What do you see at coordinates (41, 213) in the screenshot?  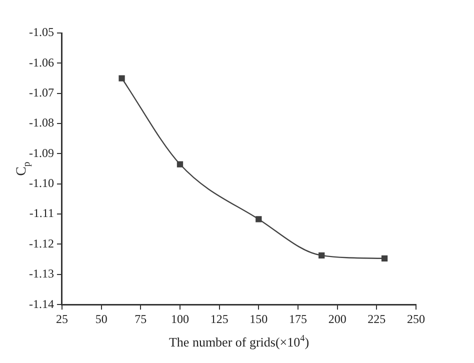 I see `y-tick-label: -1.11` at bounding box center [41, 213].